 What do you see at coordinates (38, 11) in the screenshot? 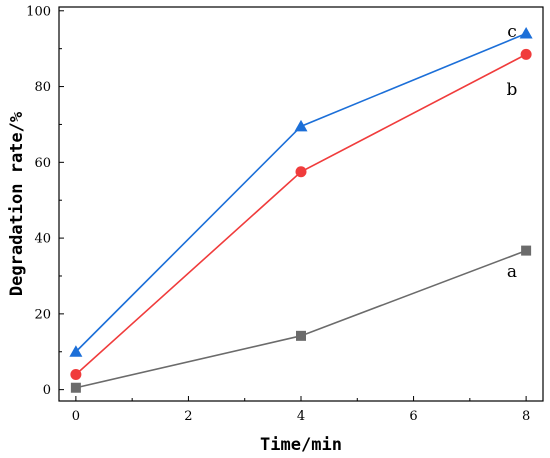
I see `y-tick-label: 100` at bounding box center [38, 11].